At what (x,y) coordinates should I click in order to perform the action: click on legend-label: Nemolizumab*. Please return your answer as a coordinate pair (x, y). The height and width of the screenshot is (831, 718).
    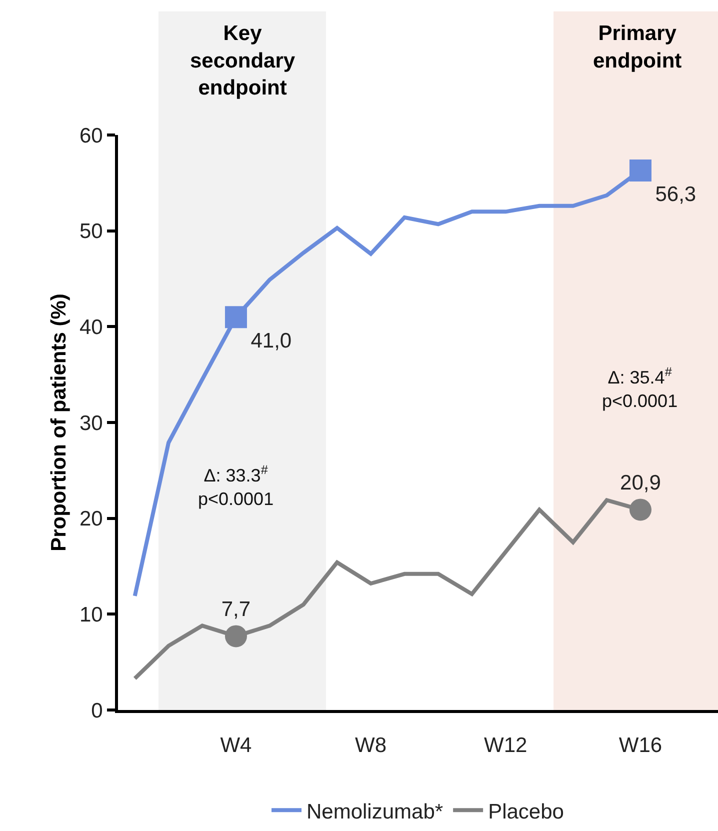
    Looking at the image, I should click on (375, 812).